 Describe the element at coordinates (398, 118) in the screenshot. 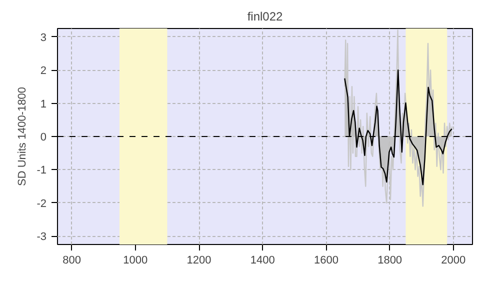

I see `line-series` at that location.